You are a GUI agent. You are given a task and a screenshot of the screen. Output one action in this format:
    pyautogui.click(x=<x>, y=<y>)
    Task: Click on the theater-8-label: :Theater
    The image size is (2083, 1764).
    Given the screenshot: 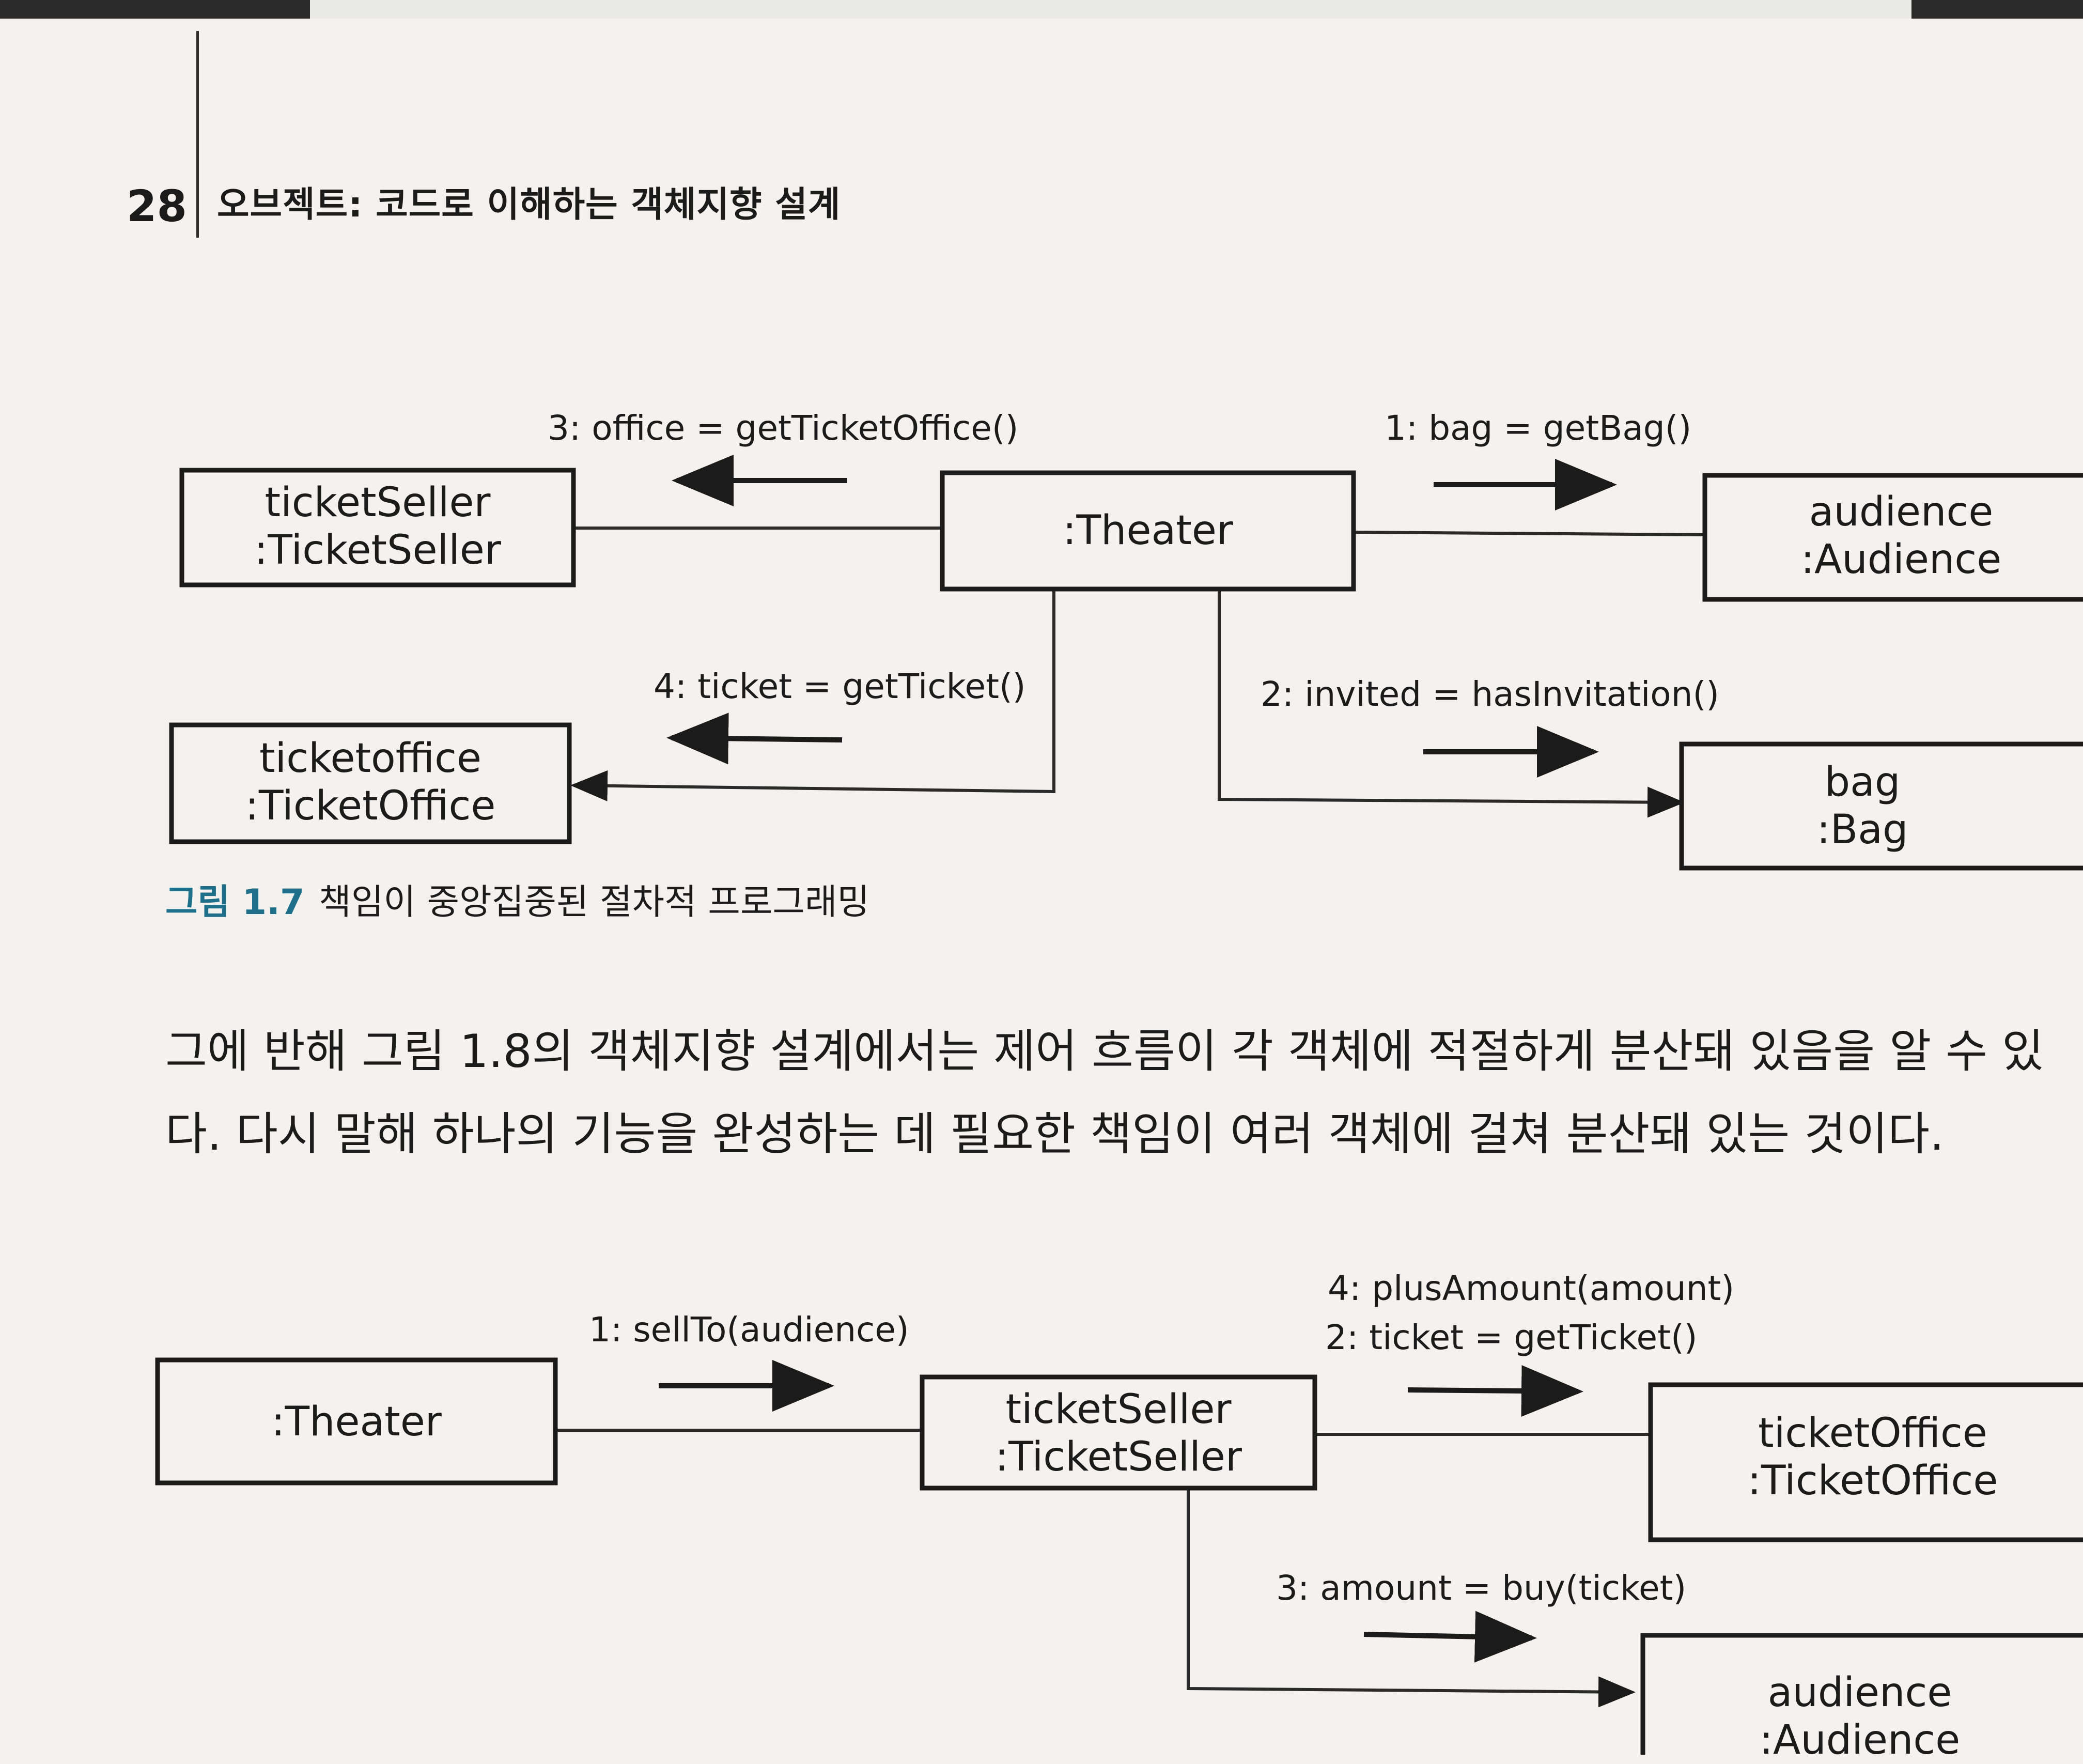 What is the action you would take?
    pyautogui.click(x=356, y=1422)
    